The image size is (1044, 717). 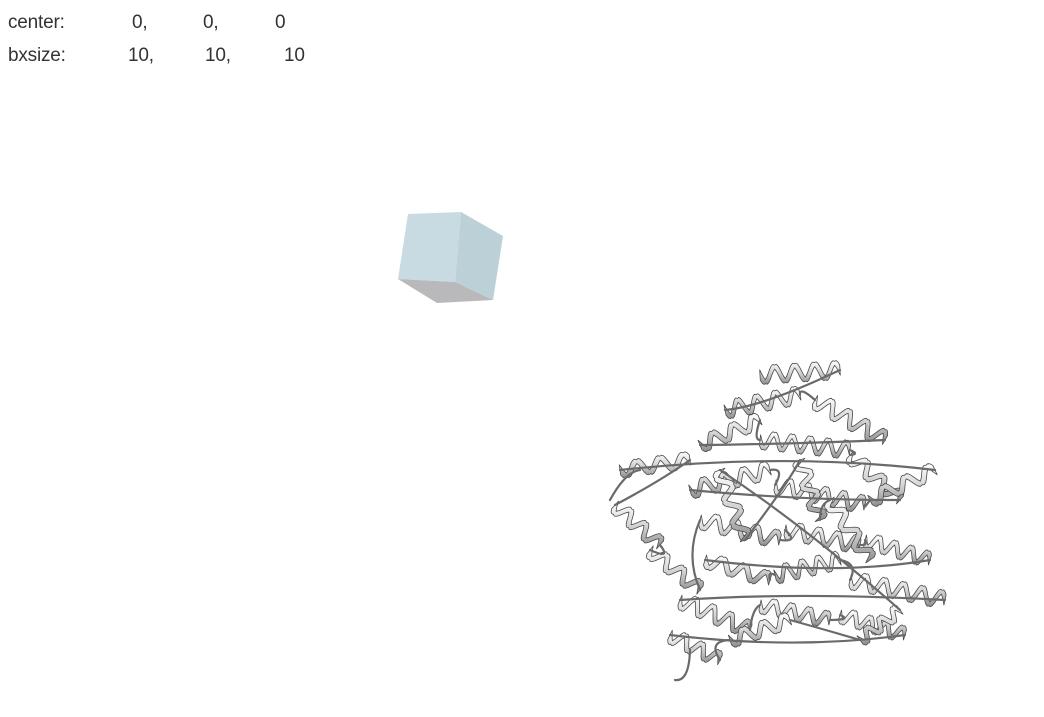 What do you see at coordinates (37, 55) in the screenshot?
I see `bxsize-label: bxsize:` at bounding box center [37, 55].